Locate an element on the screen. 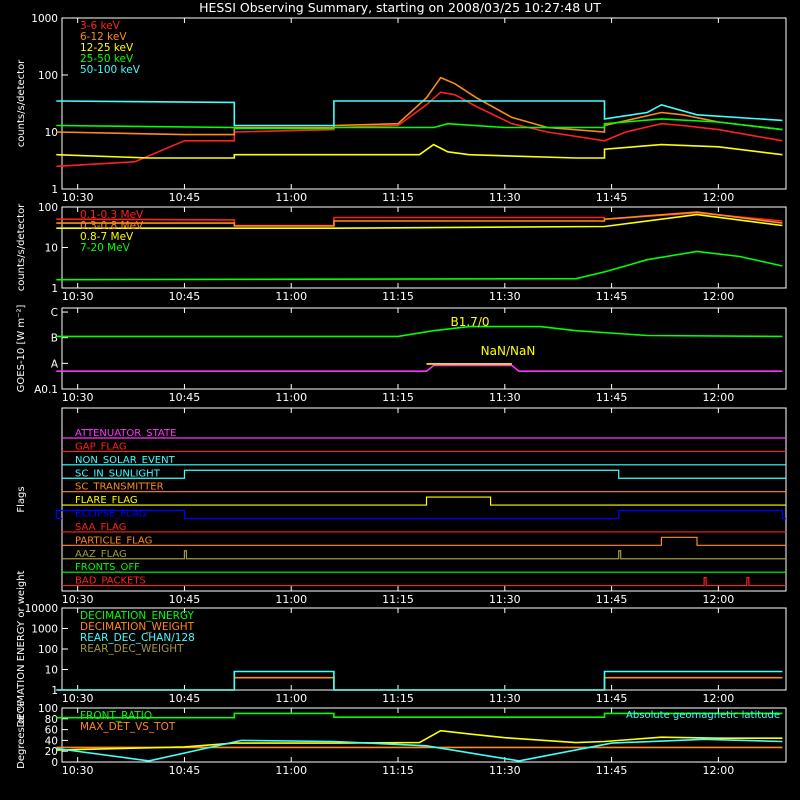  flag-label-saa-flag: SAA_FLAG is located at coordinates (100, 527).